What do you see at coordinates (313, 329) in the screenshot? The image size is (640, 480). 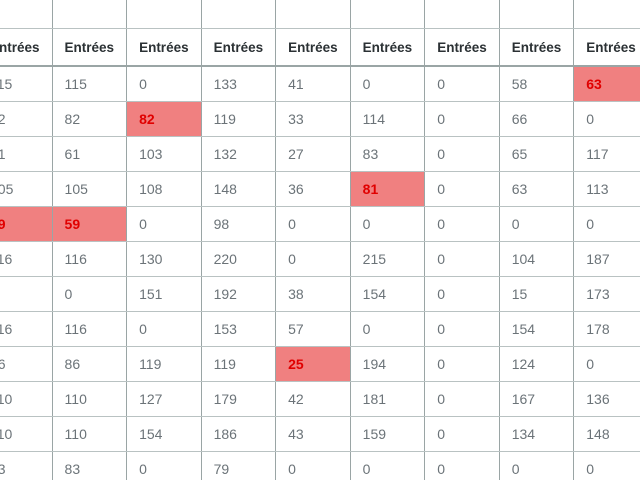 I see `table-cell: 57` at bounding box center [313, 329].